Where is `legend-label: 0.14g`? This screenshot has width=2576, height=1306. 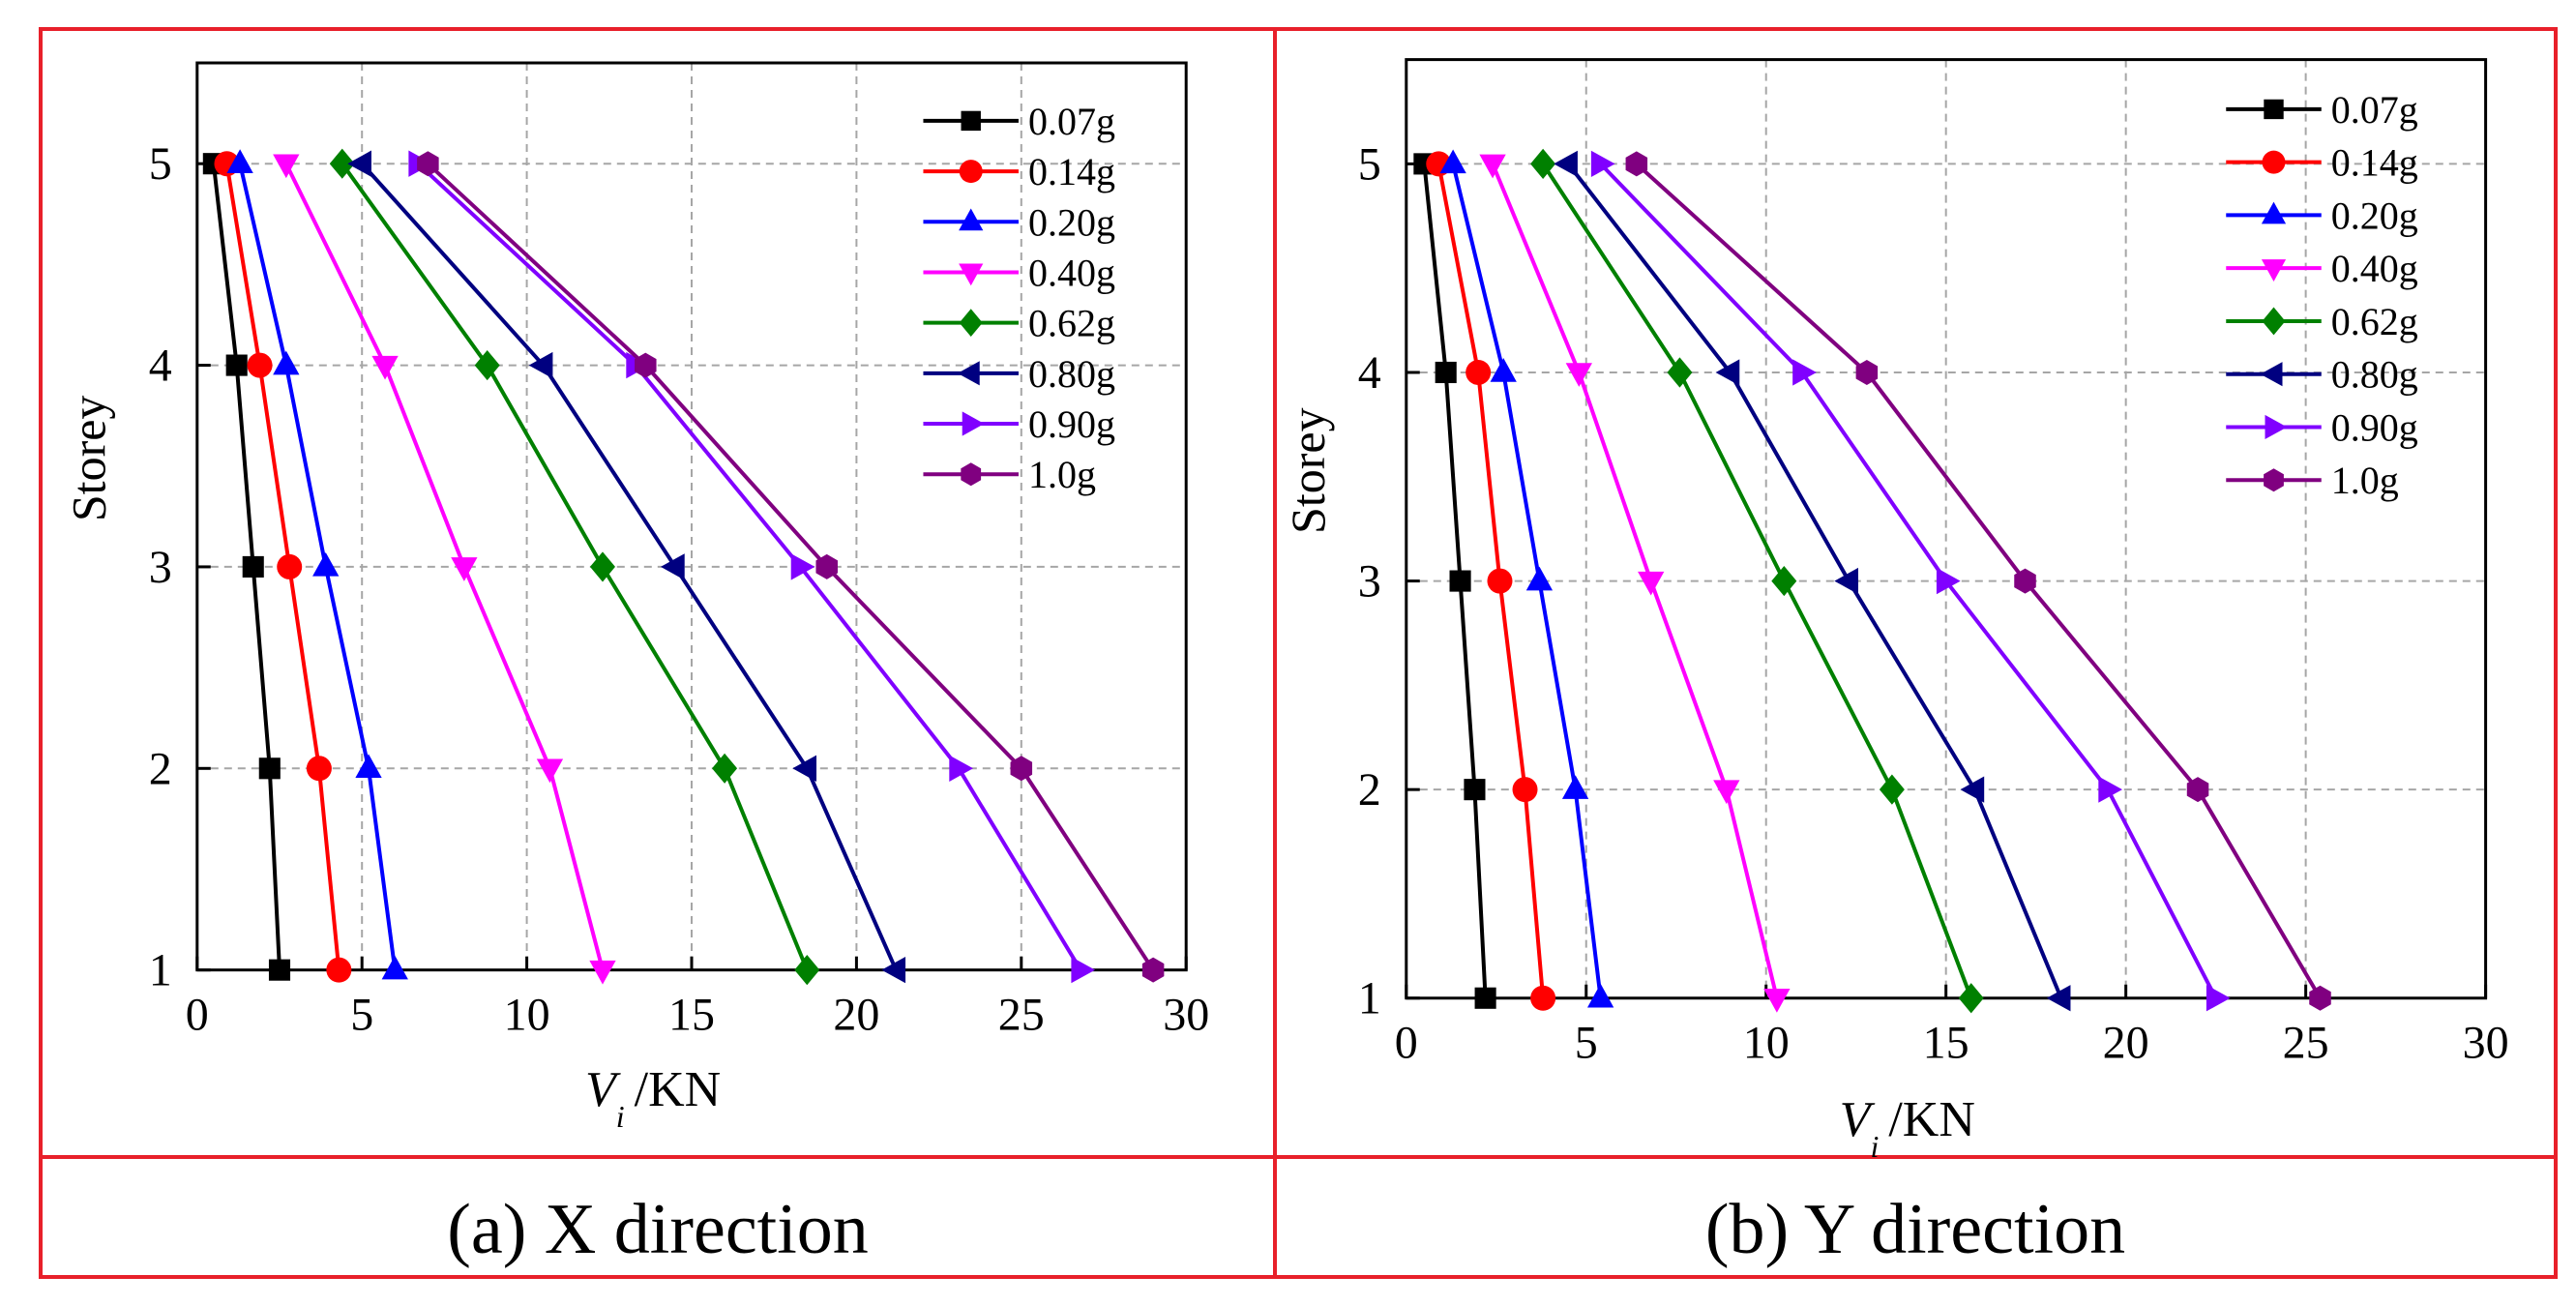 legend-label: 0.14g is located at coordinates (1071, 171).